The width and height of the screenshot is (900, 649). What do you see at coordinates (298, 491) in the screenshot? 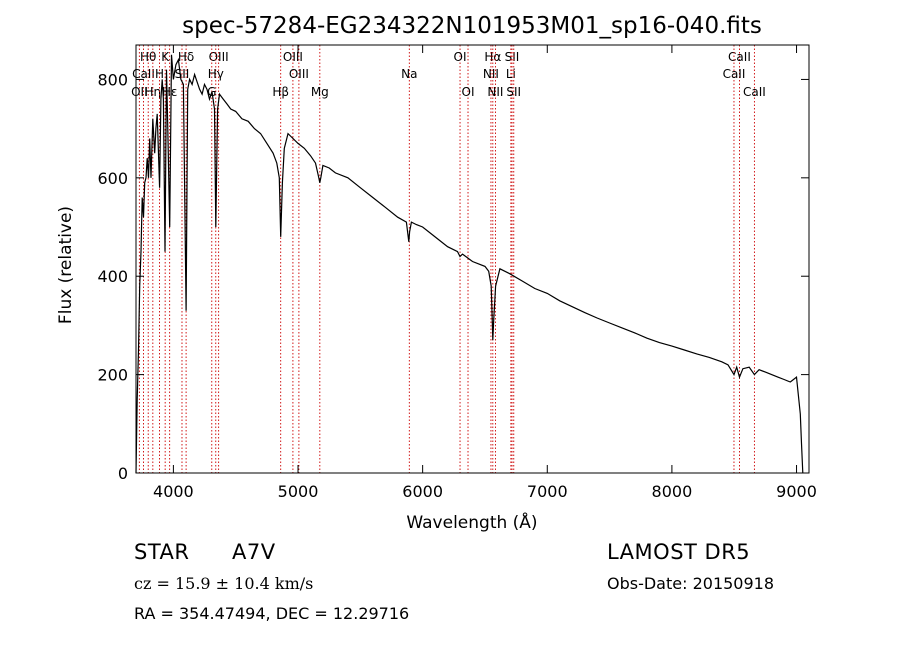
I see `x-tick-label: 5000` at bounding box center [298, 491].